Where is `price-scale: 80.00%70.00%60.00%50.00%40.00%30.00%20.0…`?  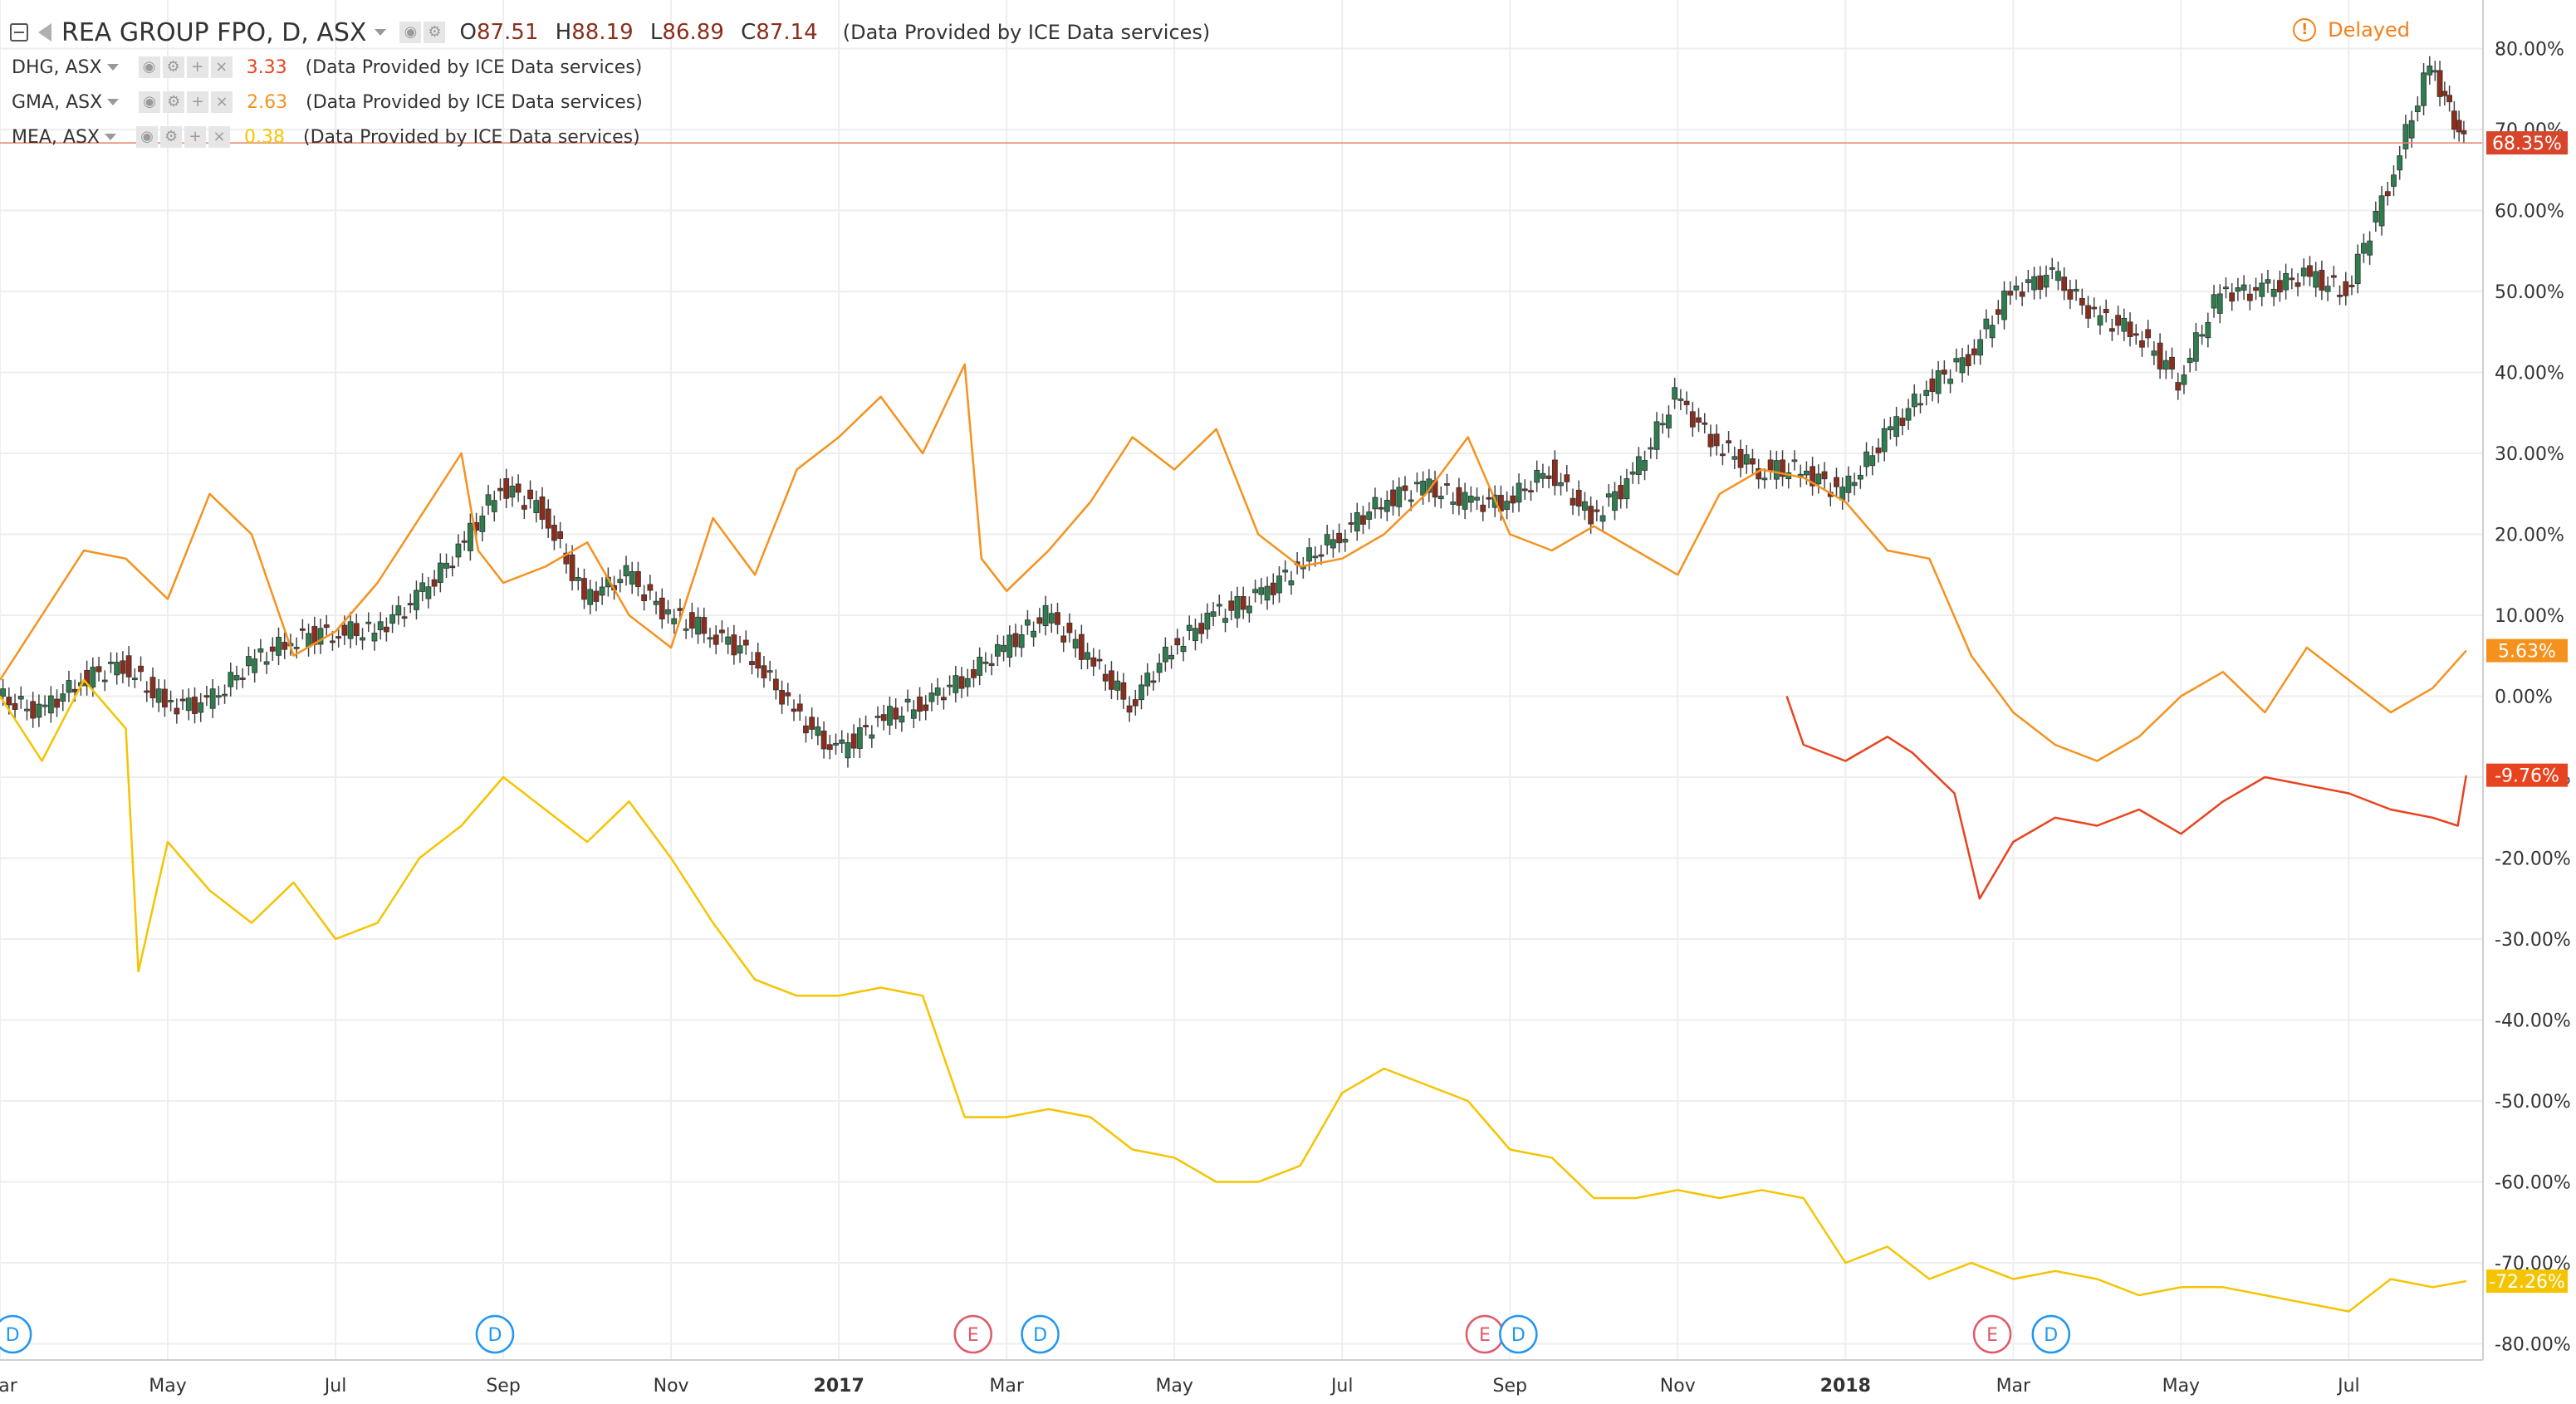 price-scale: 80.00%70.00%60.00%50.00%40.00%30.00%20.0… is located at coordinates (2527, 680).